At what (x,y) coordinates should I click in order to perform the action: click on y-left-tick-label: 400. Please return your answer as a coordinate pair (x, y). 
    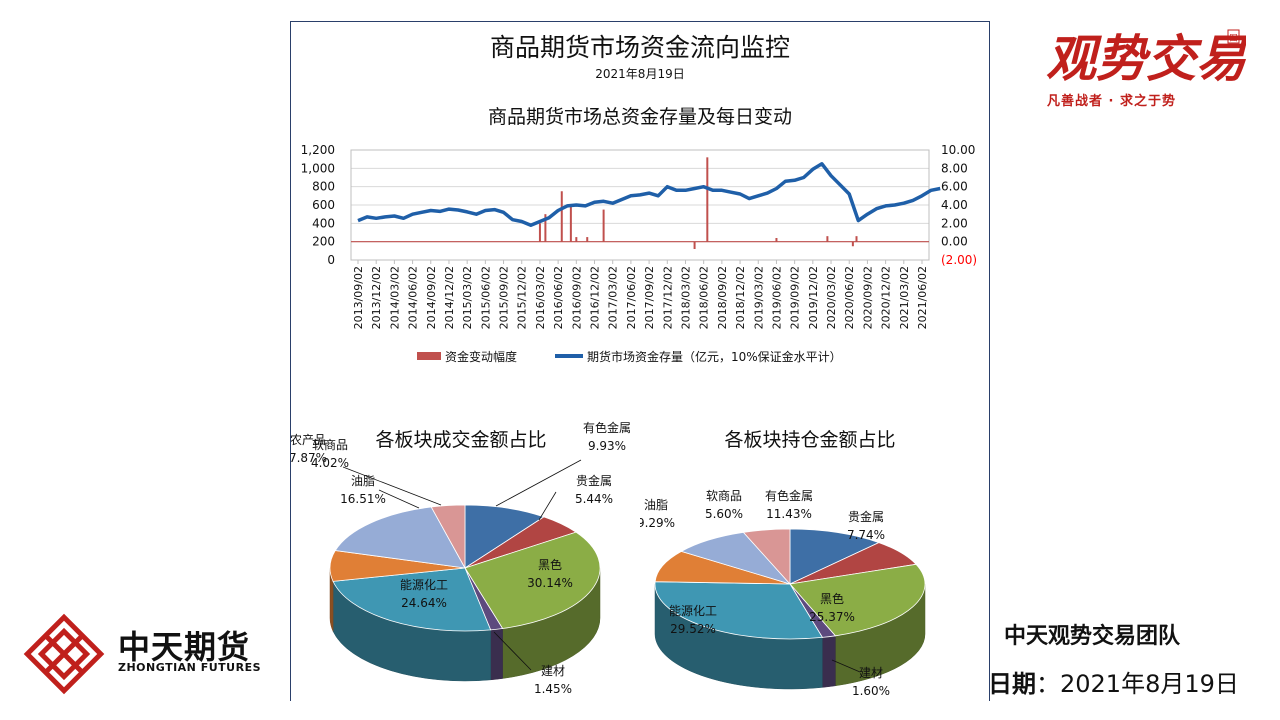
    Looking at the image, I should click on (323, 223).